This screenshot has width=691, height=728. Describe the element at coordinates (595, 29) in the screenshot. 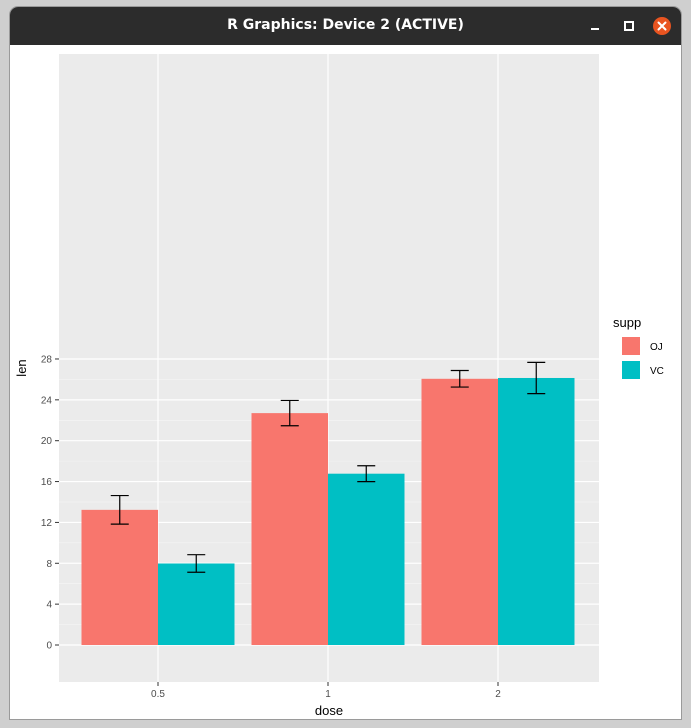

I see `minimize-icon` at that location.